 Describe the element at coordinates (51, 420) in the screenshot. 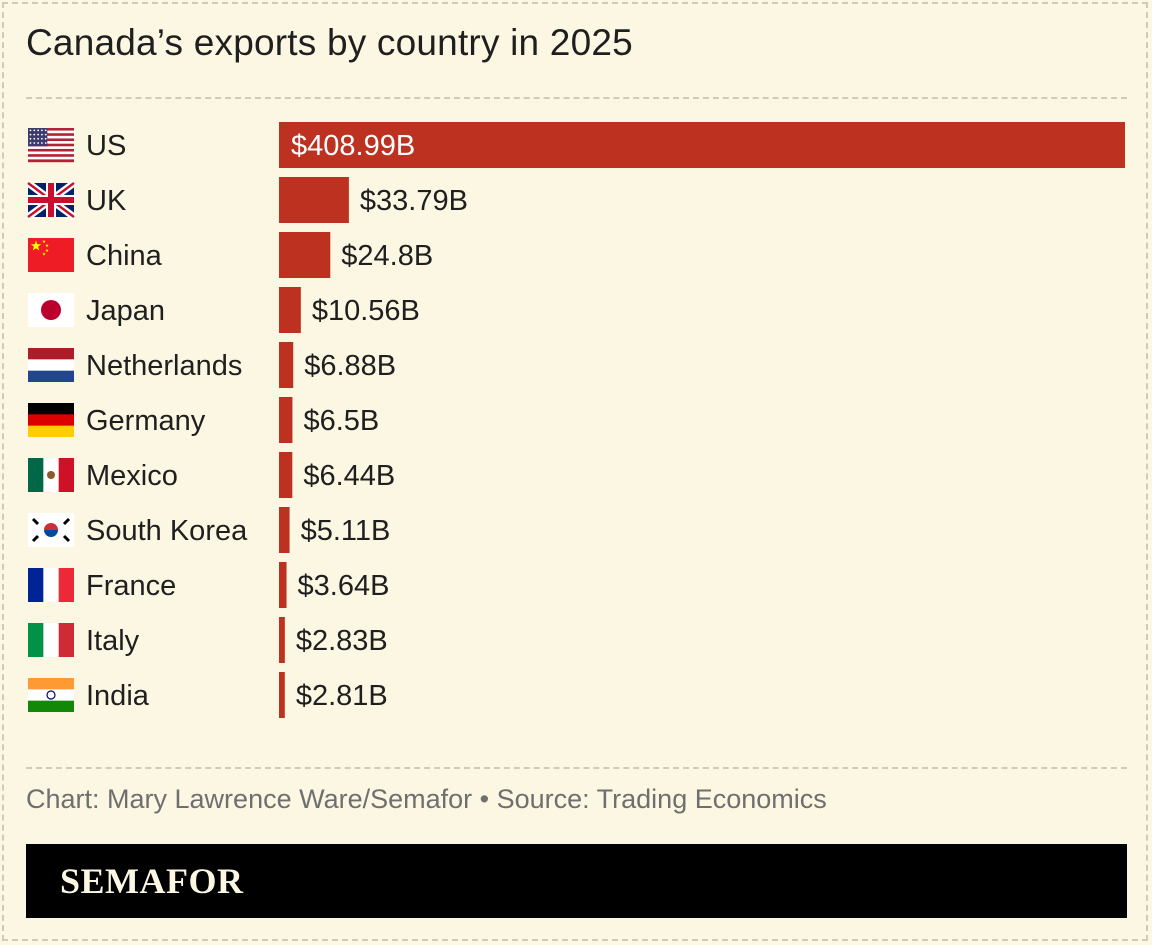

I see `germany-flag-icon` at that location.